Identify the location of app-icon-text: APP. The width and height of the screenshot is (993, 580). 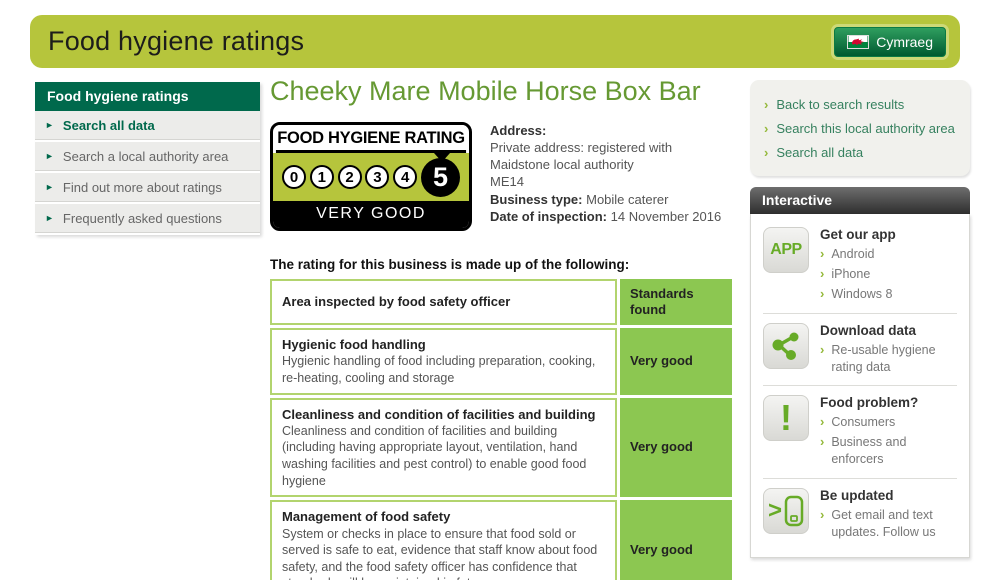
(786, 249).